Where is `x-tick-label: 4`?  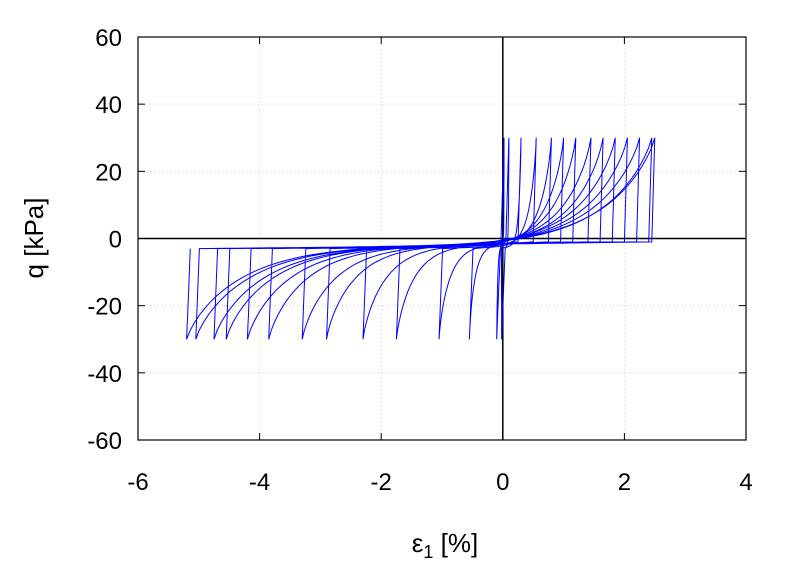
x-tick-label: 4 is located at coordinates (745, 482).